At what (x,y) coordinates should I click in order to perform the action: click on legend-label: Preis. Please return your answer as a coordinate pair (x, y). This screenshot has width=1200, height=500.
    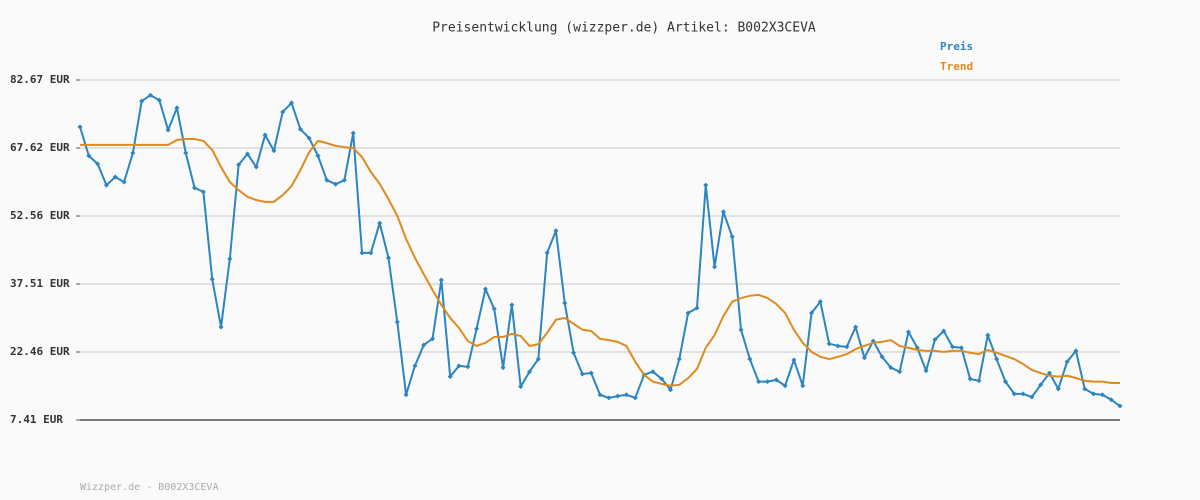
    Looking at the image, I should click on (956, 46).